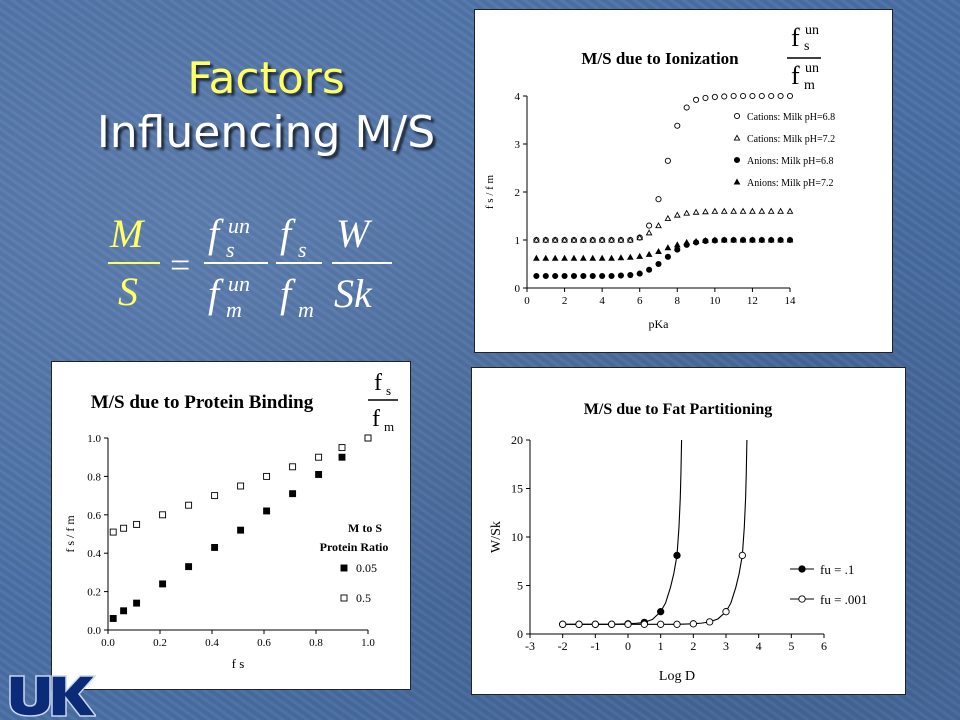  I want to click on x-tick-label: 0.6, so click(264, 643).